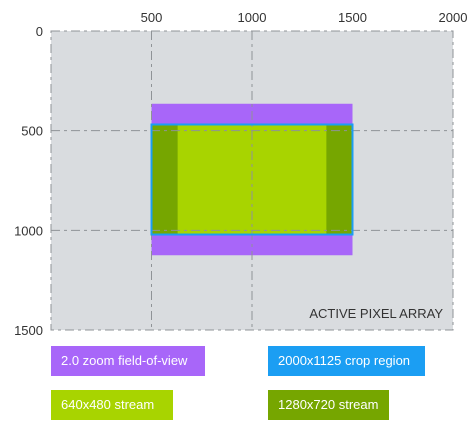 This screenshot has width=476, height=438. What do you see at coordinates (112, 405) in the screenshot?
I see `legend-640x480-stream: 640x480 stream` at bounding box center [112, 405].